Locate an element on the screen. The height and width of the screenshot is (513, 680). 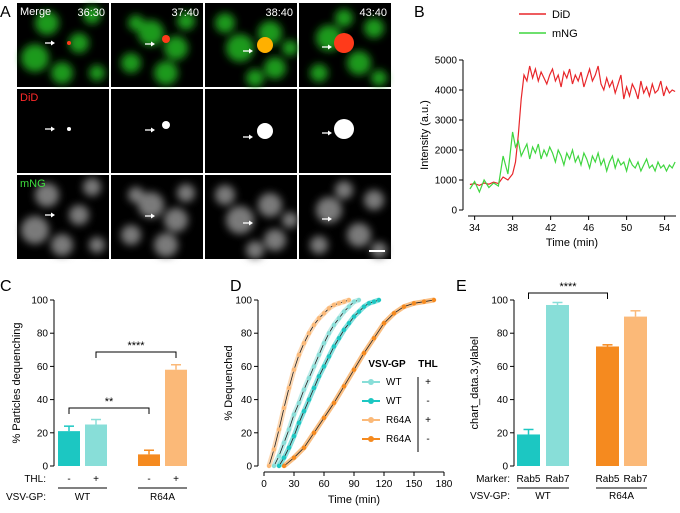
x-tick-label: 180 is located at coordinates (444, 484).